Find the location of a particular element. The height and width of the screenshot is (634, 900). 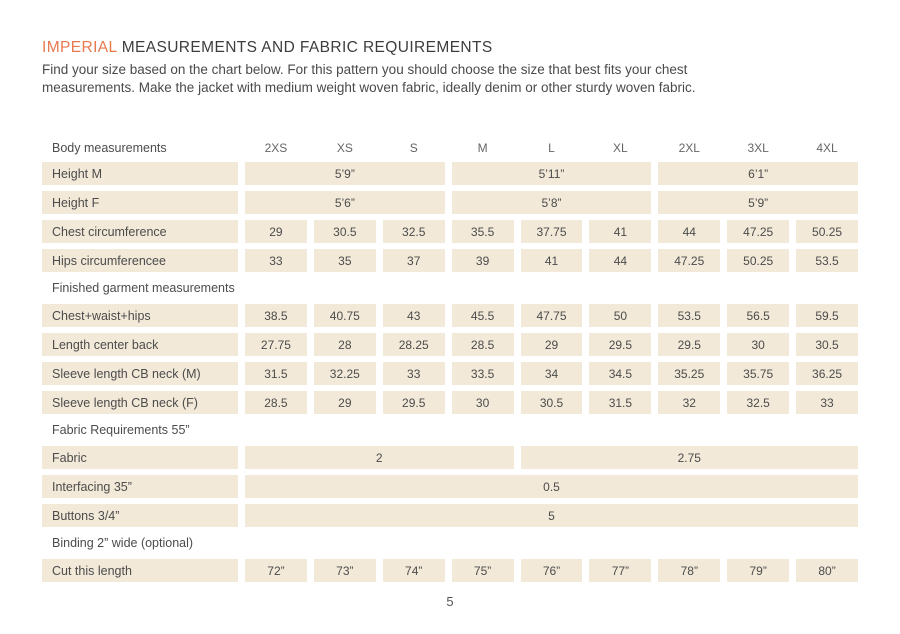

column-header-size-s: S is located at coordinates (413, 148).